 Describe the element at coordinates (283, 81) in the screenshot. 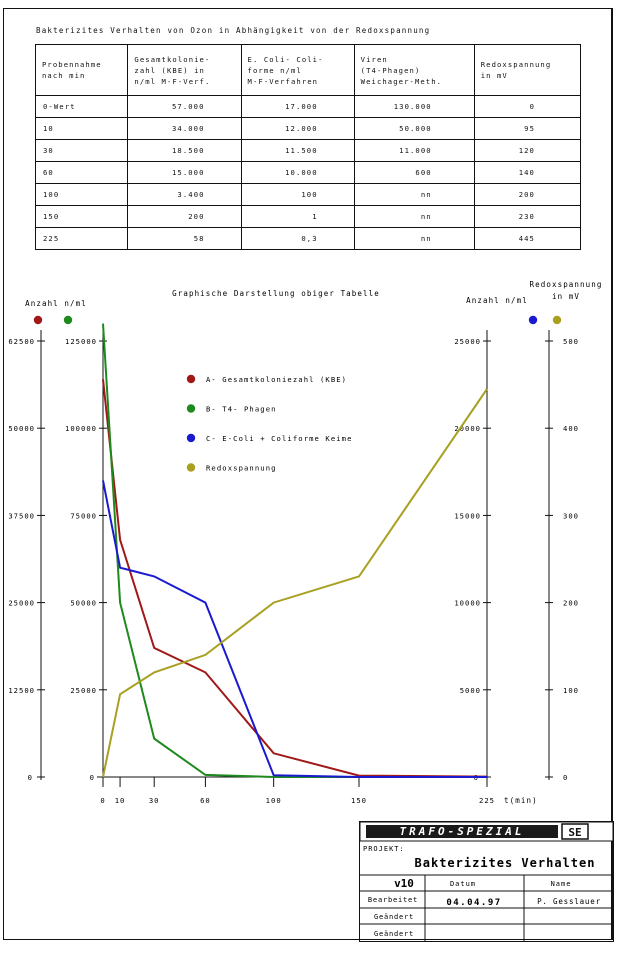

I see `header-line: M-F-Verfahren` at that location.